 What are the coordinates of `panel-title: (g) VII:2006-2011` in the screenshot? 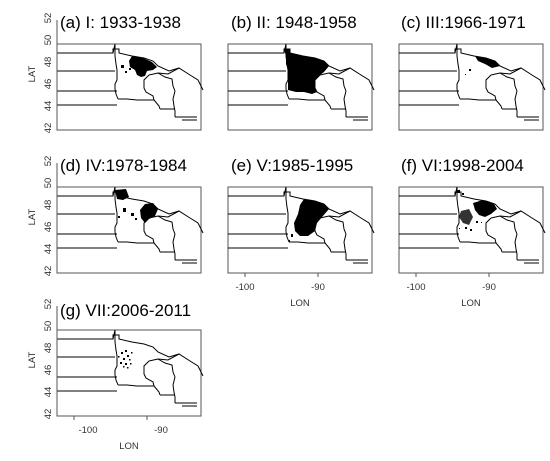 It's located at (125, 310).